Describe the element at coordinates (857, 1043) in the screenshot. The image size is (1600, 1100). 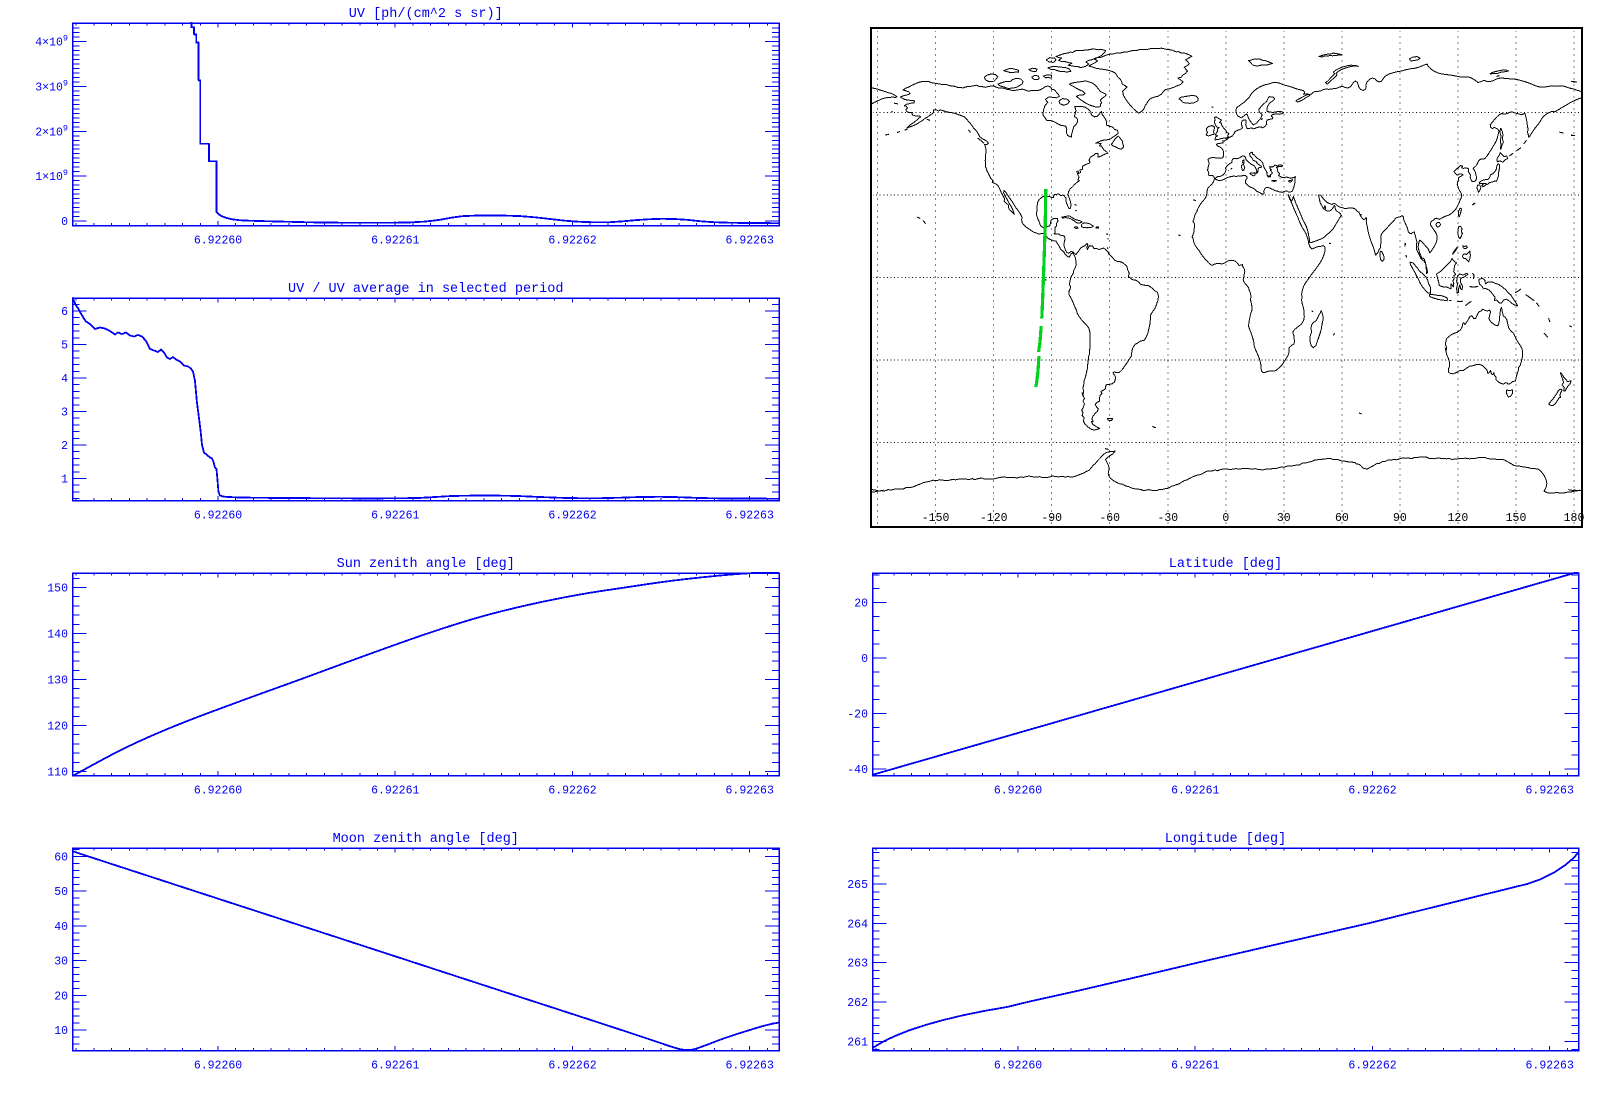
I see `svg-text: 261` at that location.